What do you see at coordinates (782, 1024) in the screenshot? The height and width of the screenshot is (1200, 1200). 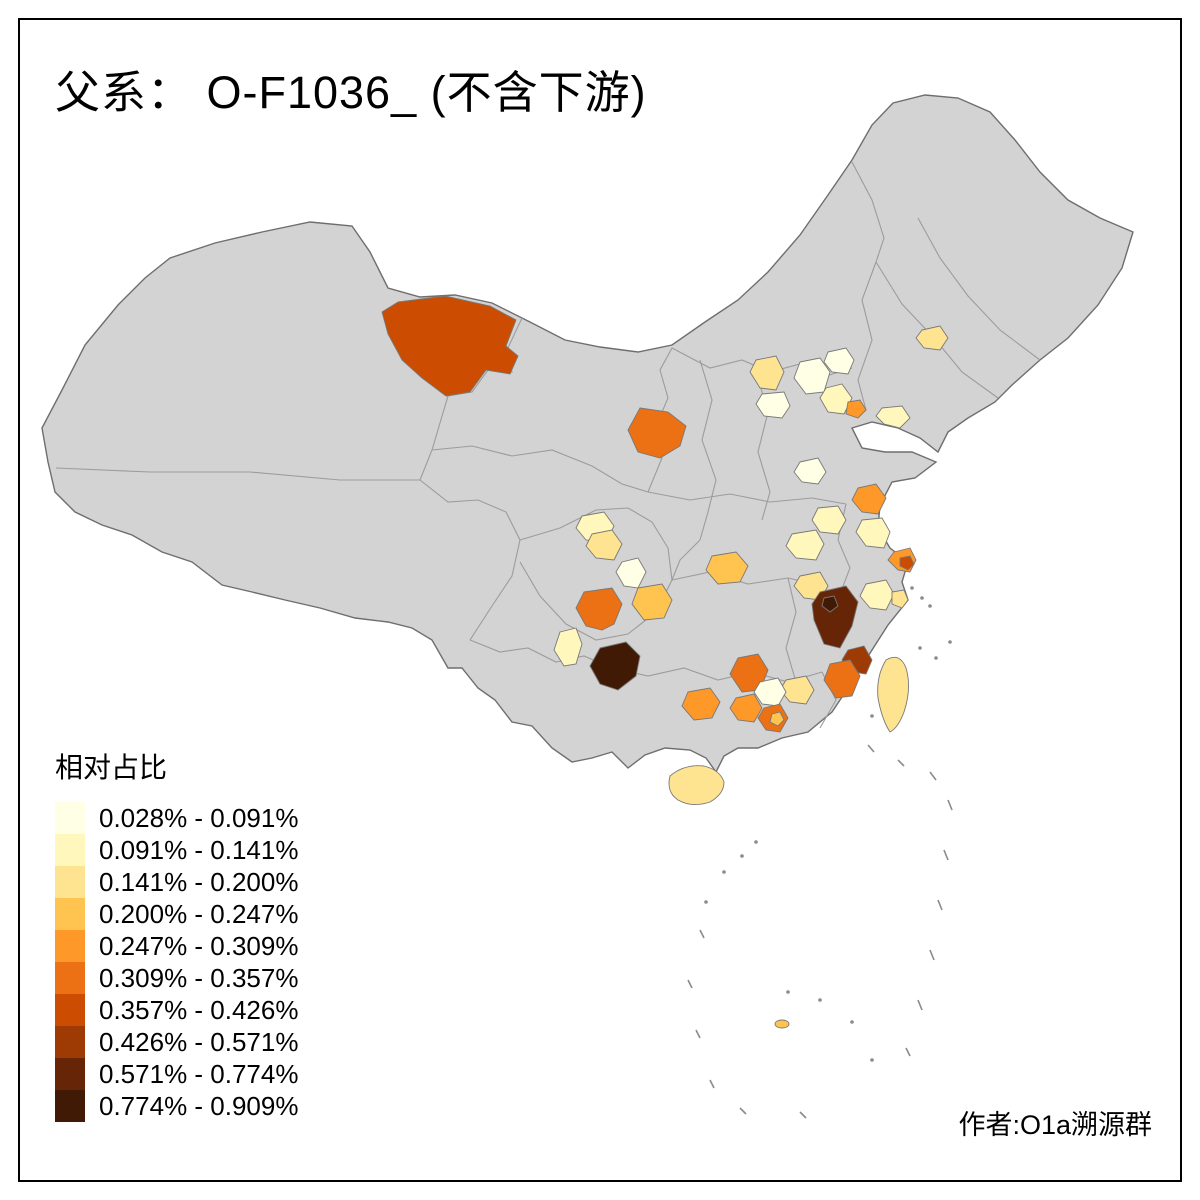 I see `map-region-pratas` at bounding box center [782, 1024].